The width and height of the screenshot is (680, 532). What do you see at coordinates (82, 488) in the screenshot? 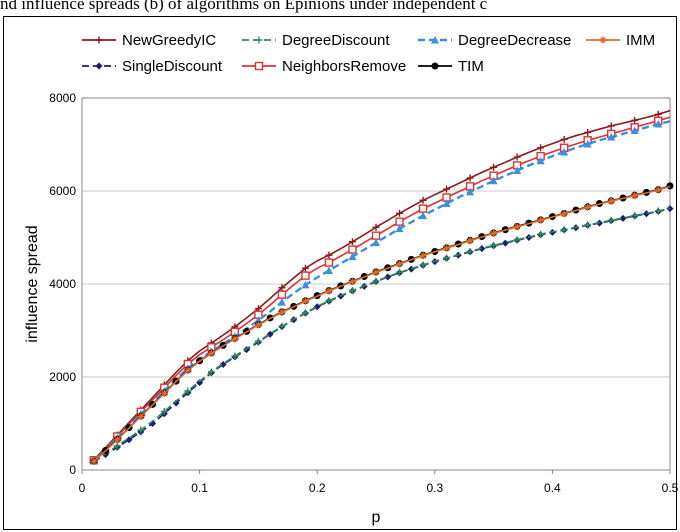
I see `x-tick-label: 0` at bounding box center [82, 488].